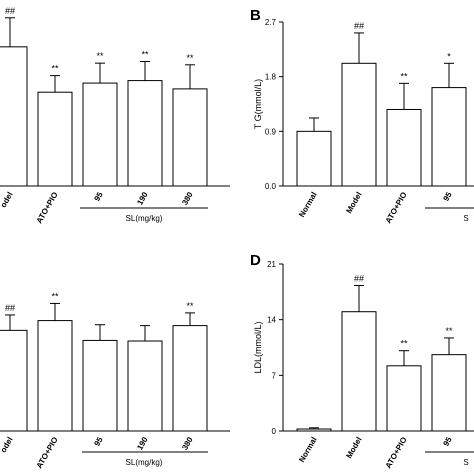 This screenshot has height=474, width=474. Describe the element at coordinates (255, 15) in the screenshot. I see `panel-letter: B` at that location.